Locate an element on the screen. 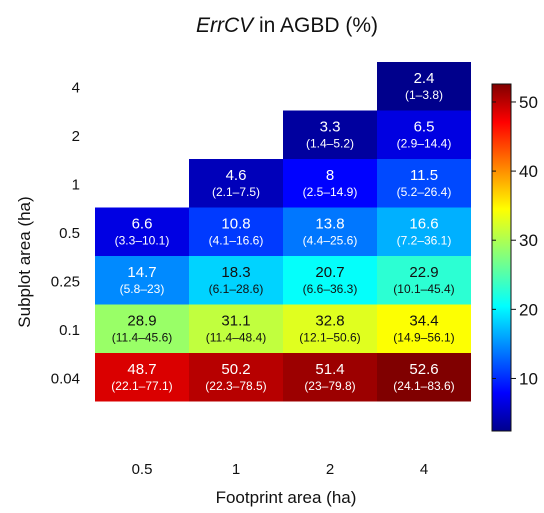 This screenshot has width=544, height=513. x-tick-label: 0.5 is located at coordinates (142, 469).